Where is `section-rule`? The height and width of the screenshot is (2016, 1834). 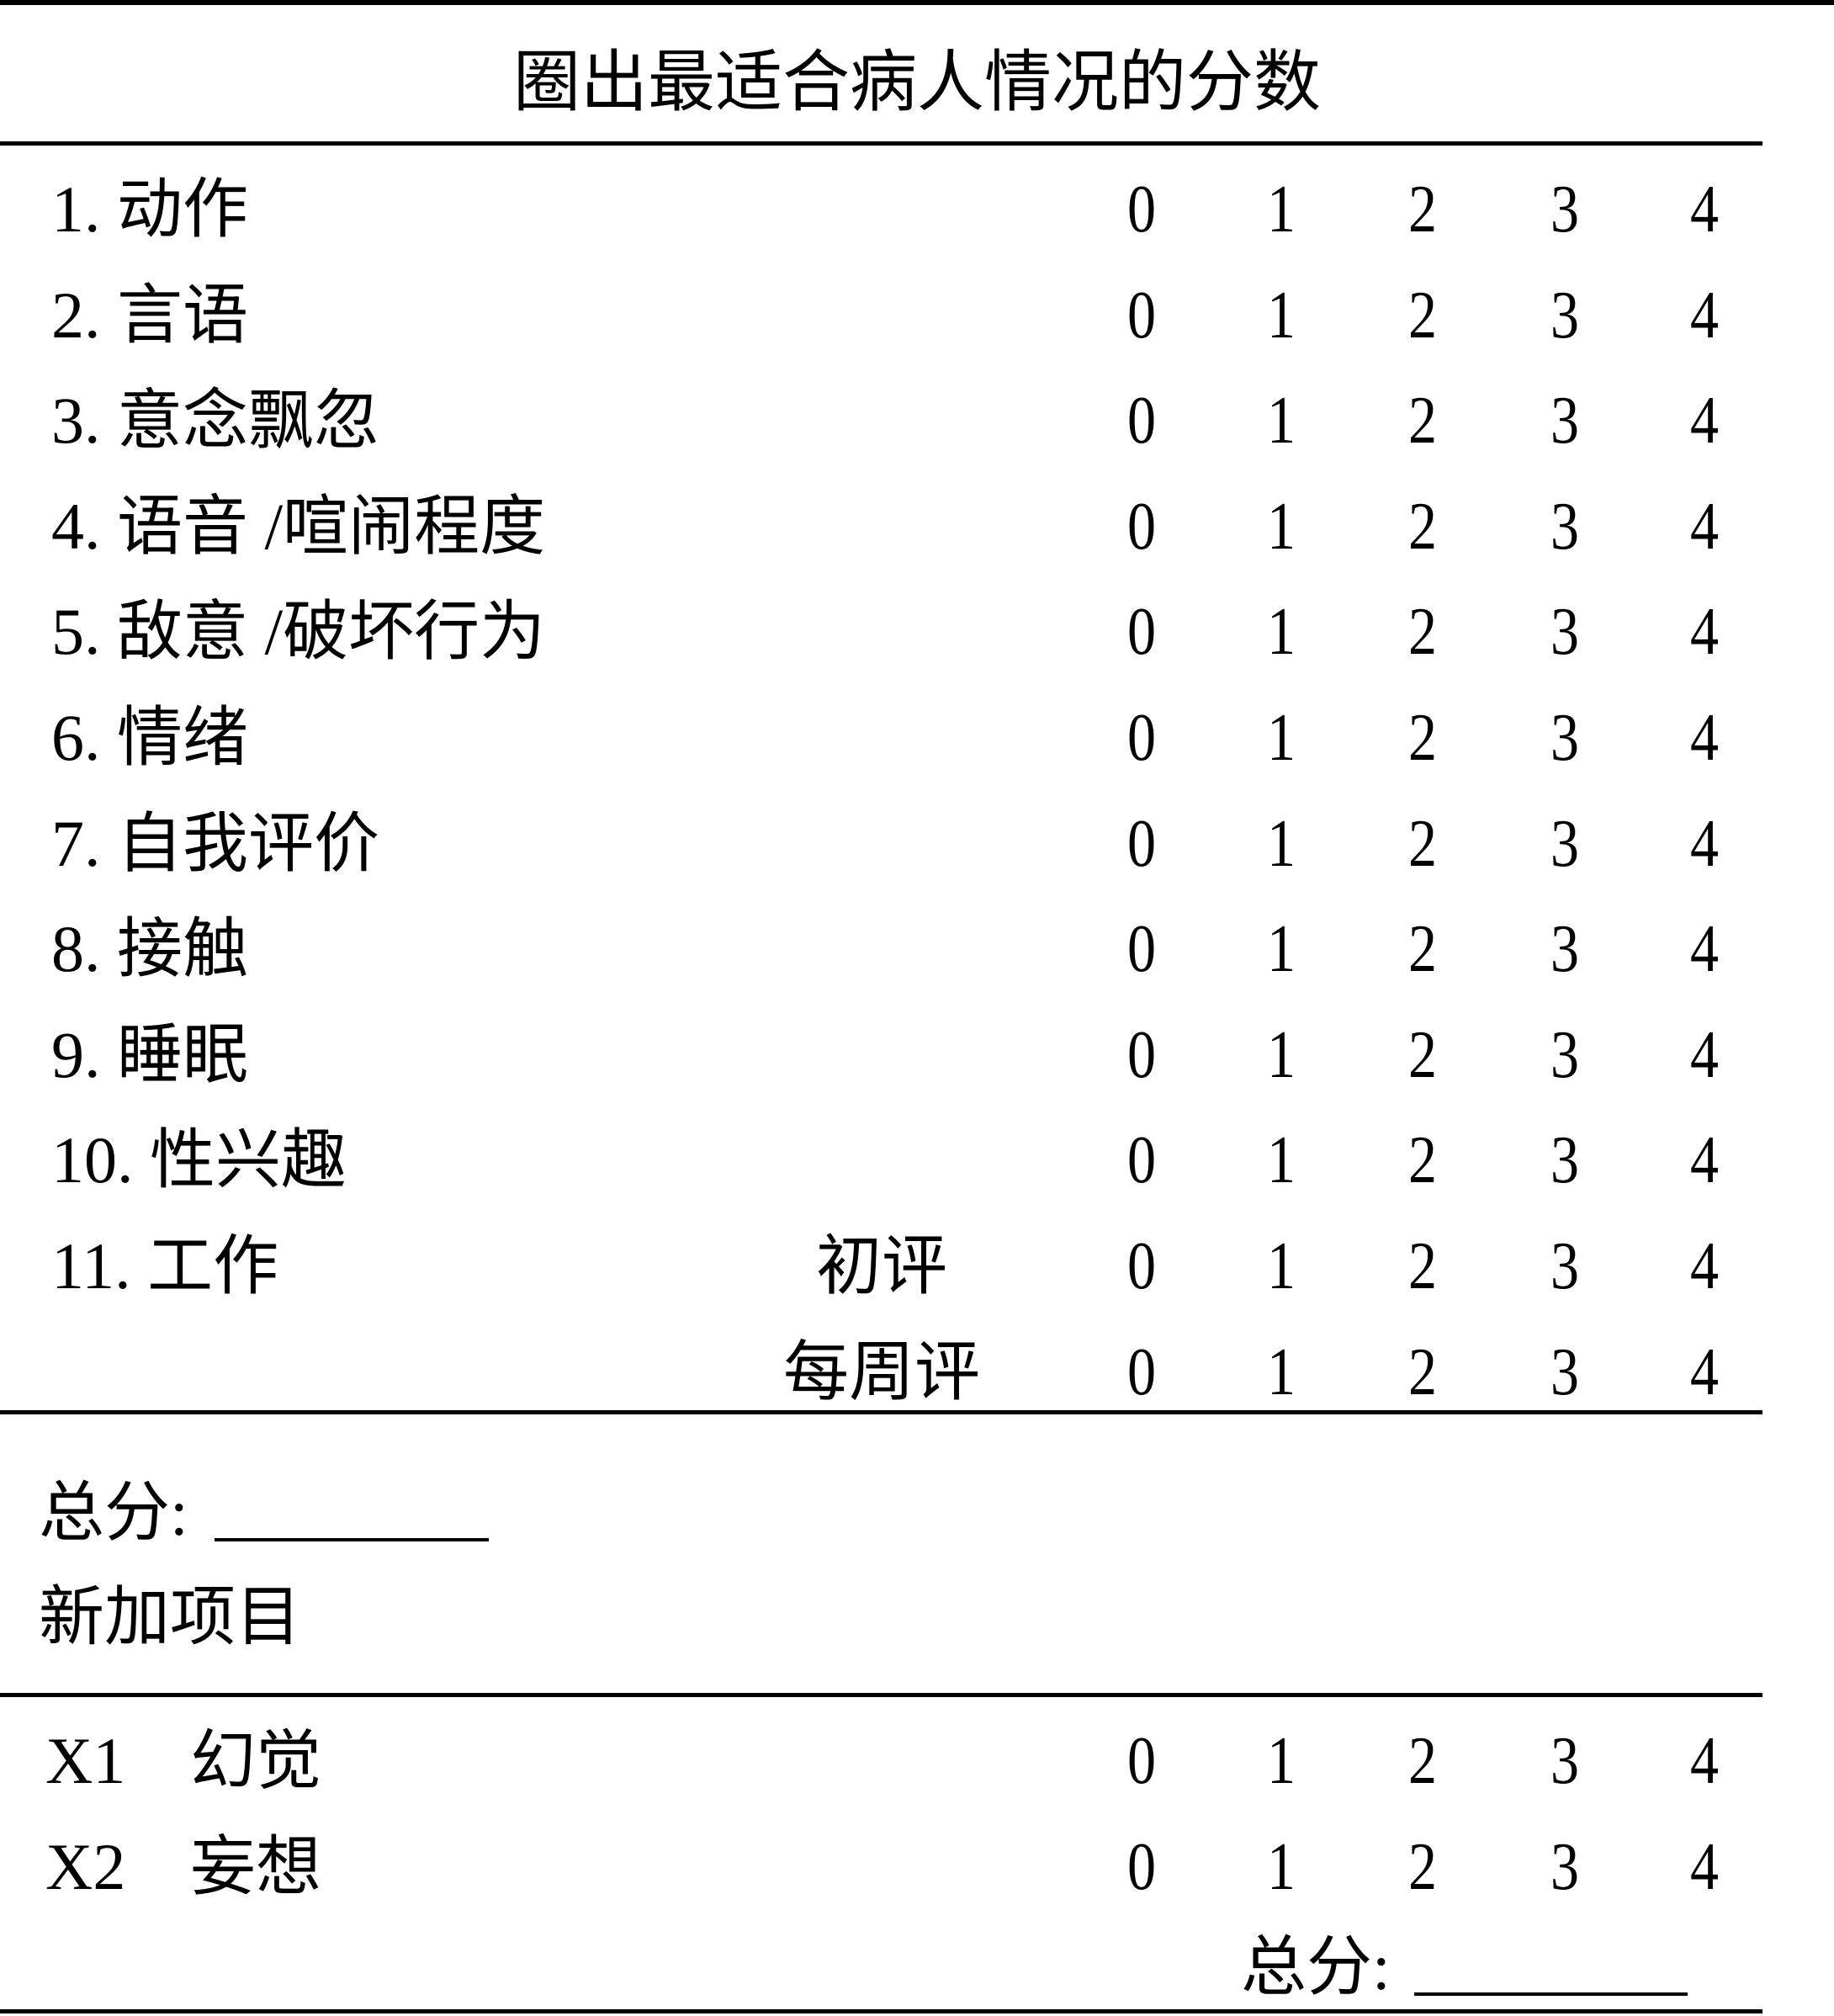 section-rule is located at coordinates (881, 1412).